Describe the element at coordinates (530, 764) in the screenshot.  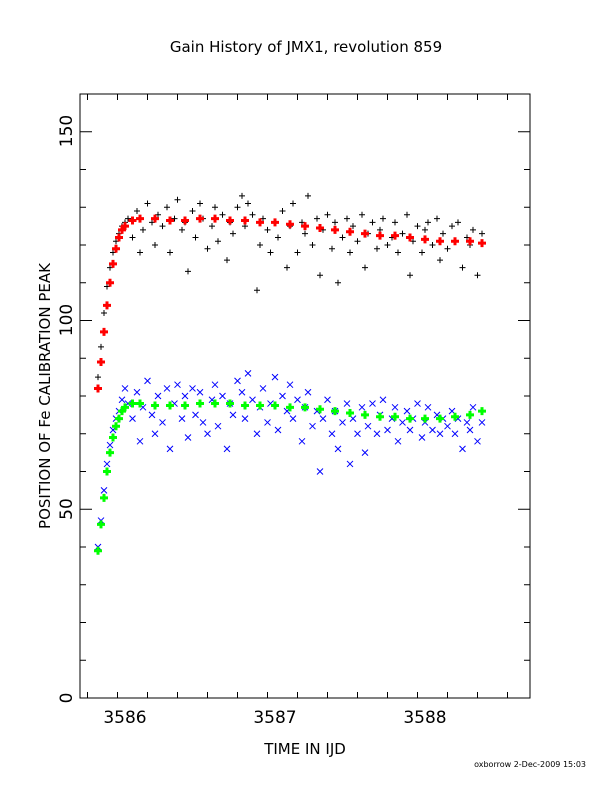
I see `footer-timestamp: oxborrow 2-Dec-2009 15:03` at that location.